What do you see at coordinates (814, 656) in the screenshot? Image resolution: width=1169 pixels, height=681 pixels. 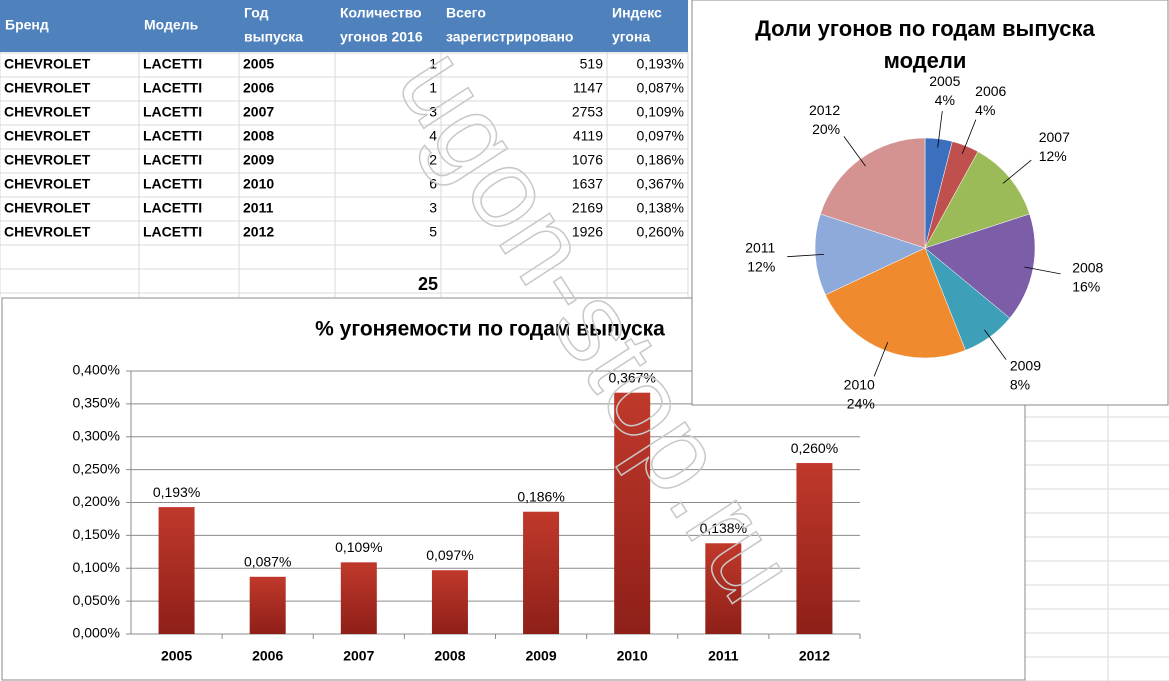 I see `x-tick-label: 2012` at bounding box center [814, 656].